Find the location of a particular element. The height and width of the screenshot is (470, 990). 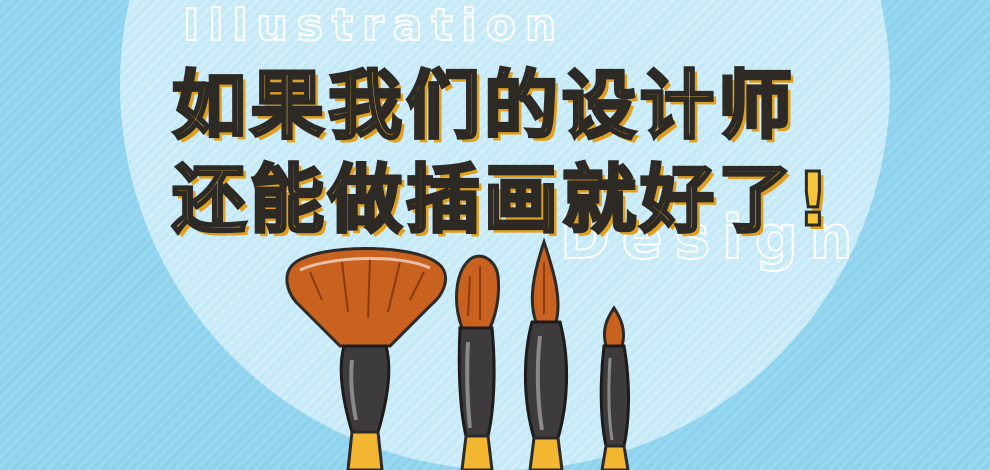

round-brush-icon is located at coordinates (546, 353).